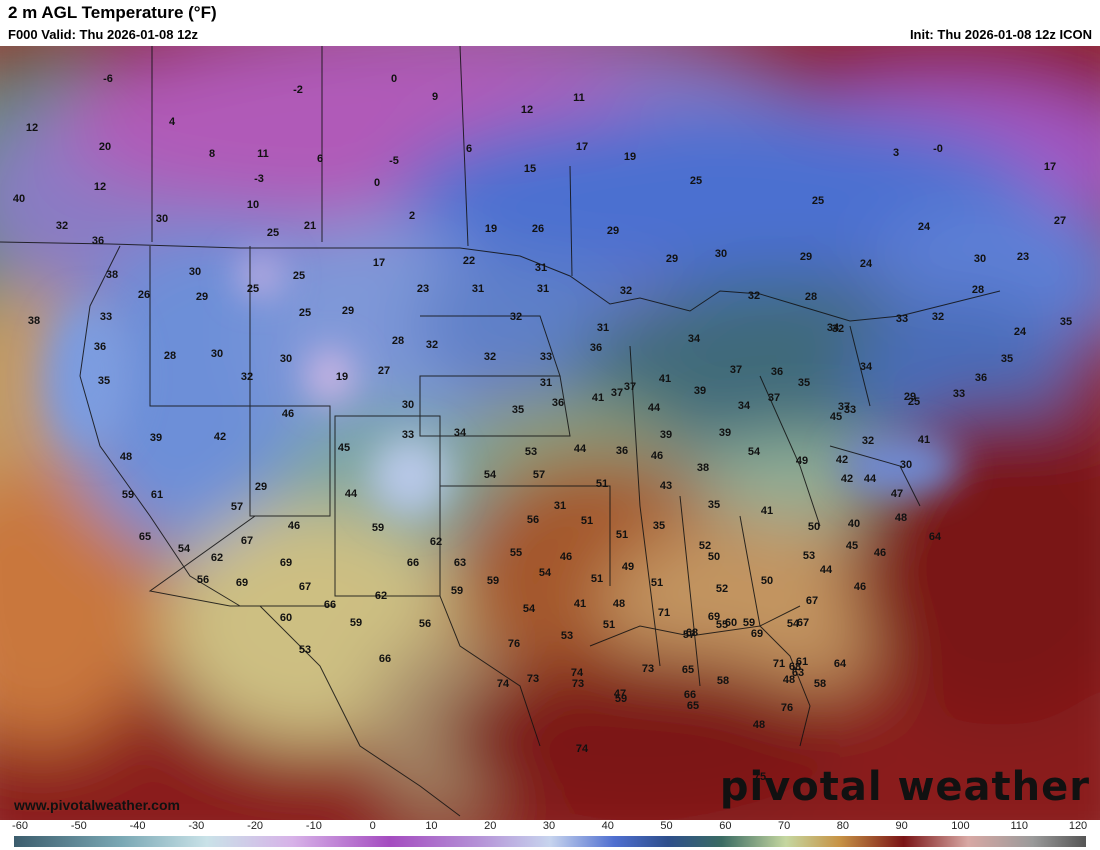  Describe the element at coordinates (516, 553) in the screenshot. I see `temperature-label: 55` at that location.